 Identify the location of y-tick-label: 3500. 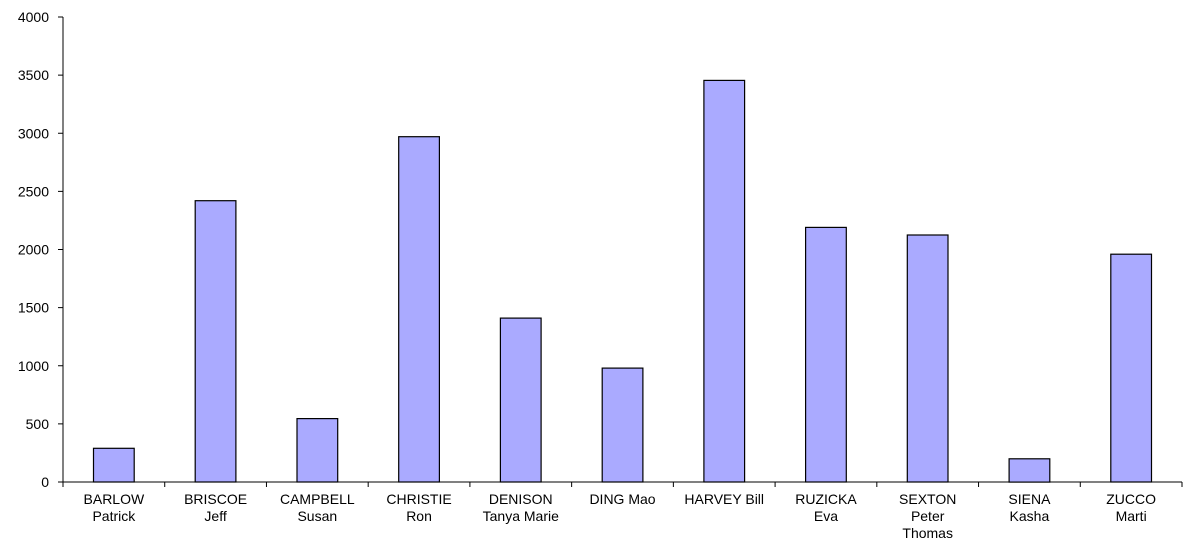
(33, 75).